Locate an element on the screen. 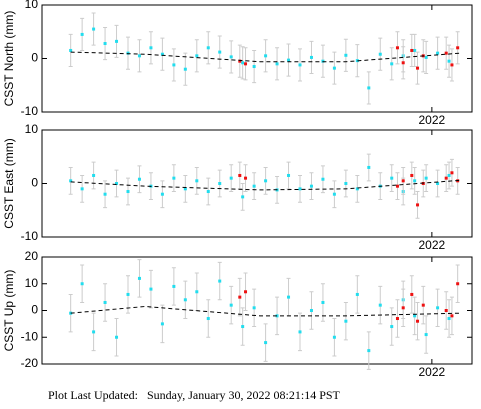 This screenshot has height=409, width=481. y-tick-label: 20 is located at coordinates (32, 256).